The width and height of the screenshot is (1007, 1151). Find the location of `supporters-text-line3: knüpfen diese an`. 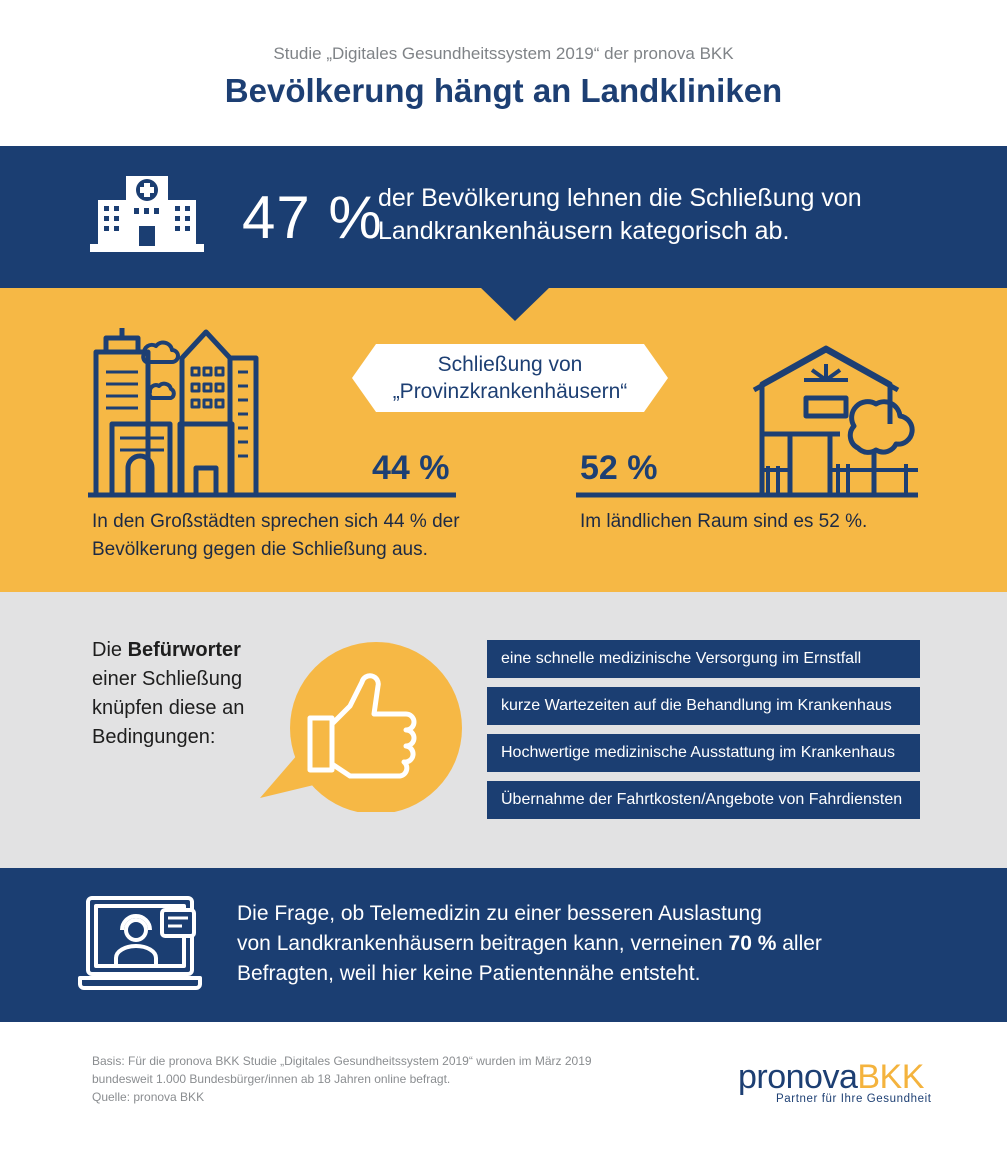

supporters-text-line3: knüpfen diese an is located at coordinates (168, 708).